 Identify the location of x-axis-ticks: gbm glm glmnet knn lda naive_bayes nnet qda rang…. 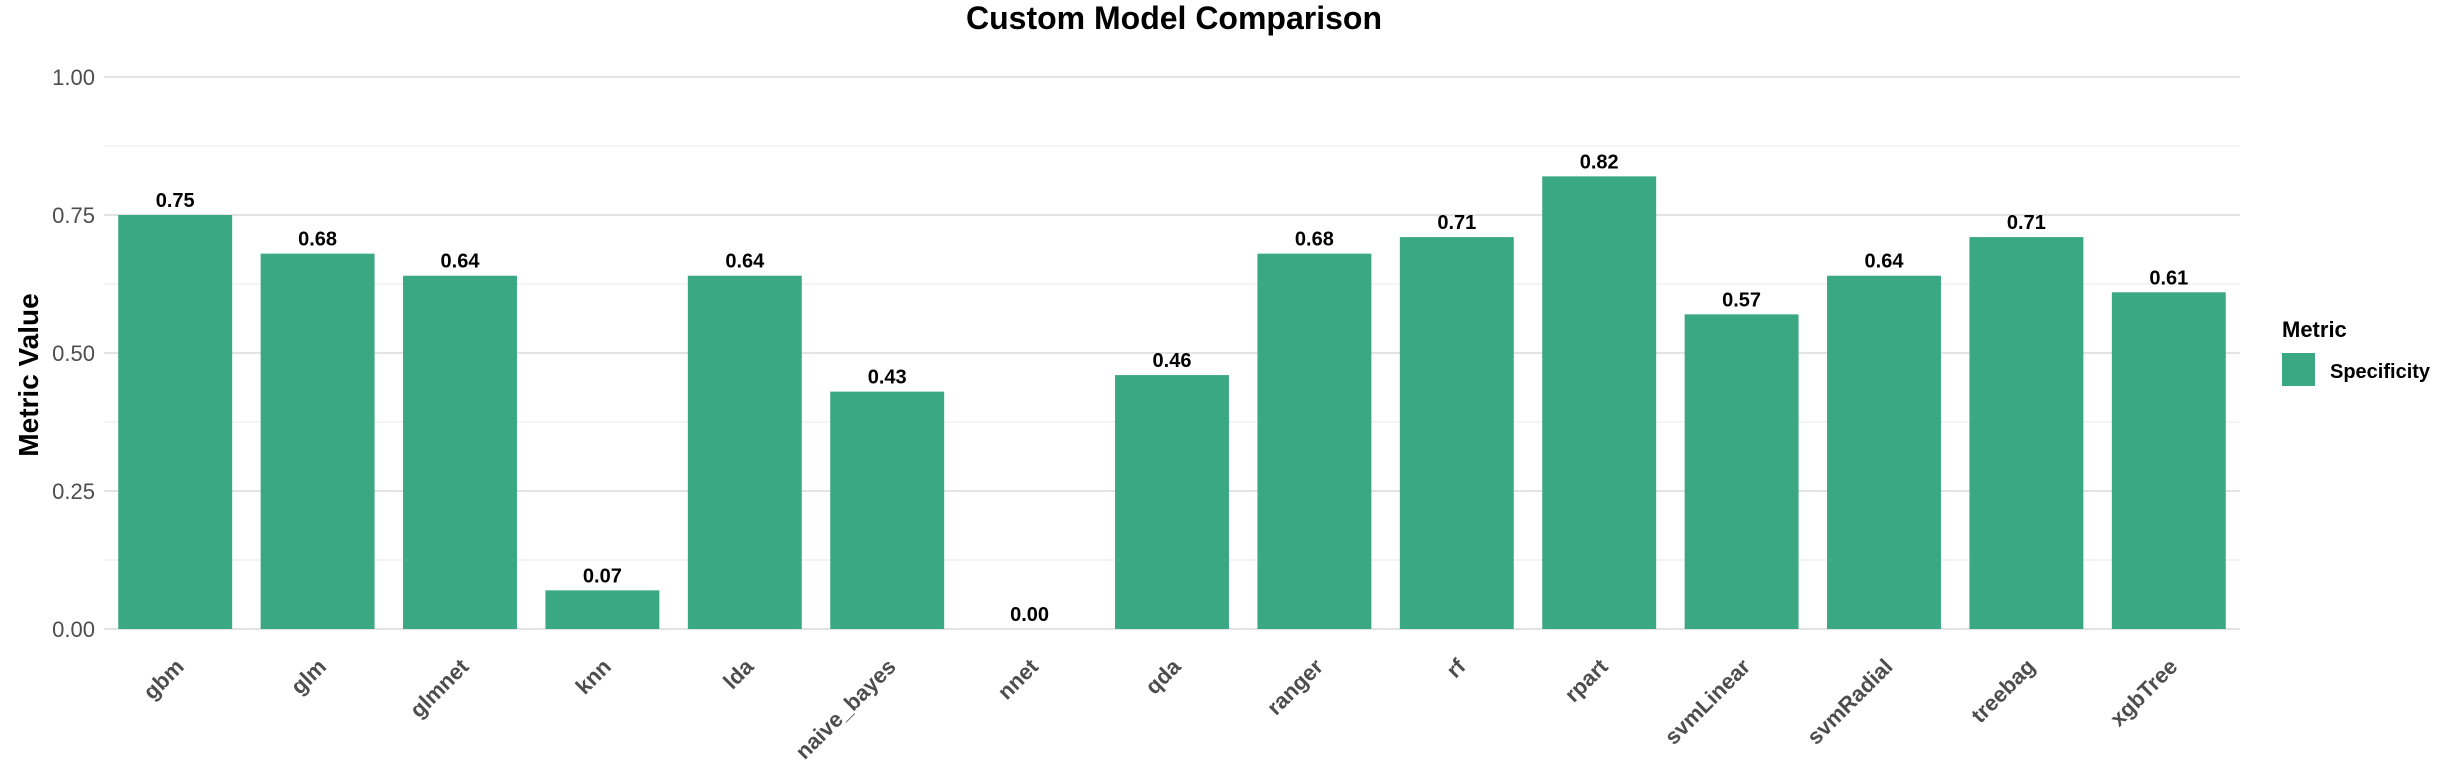
(1160, 708).